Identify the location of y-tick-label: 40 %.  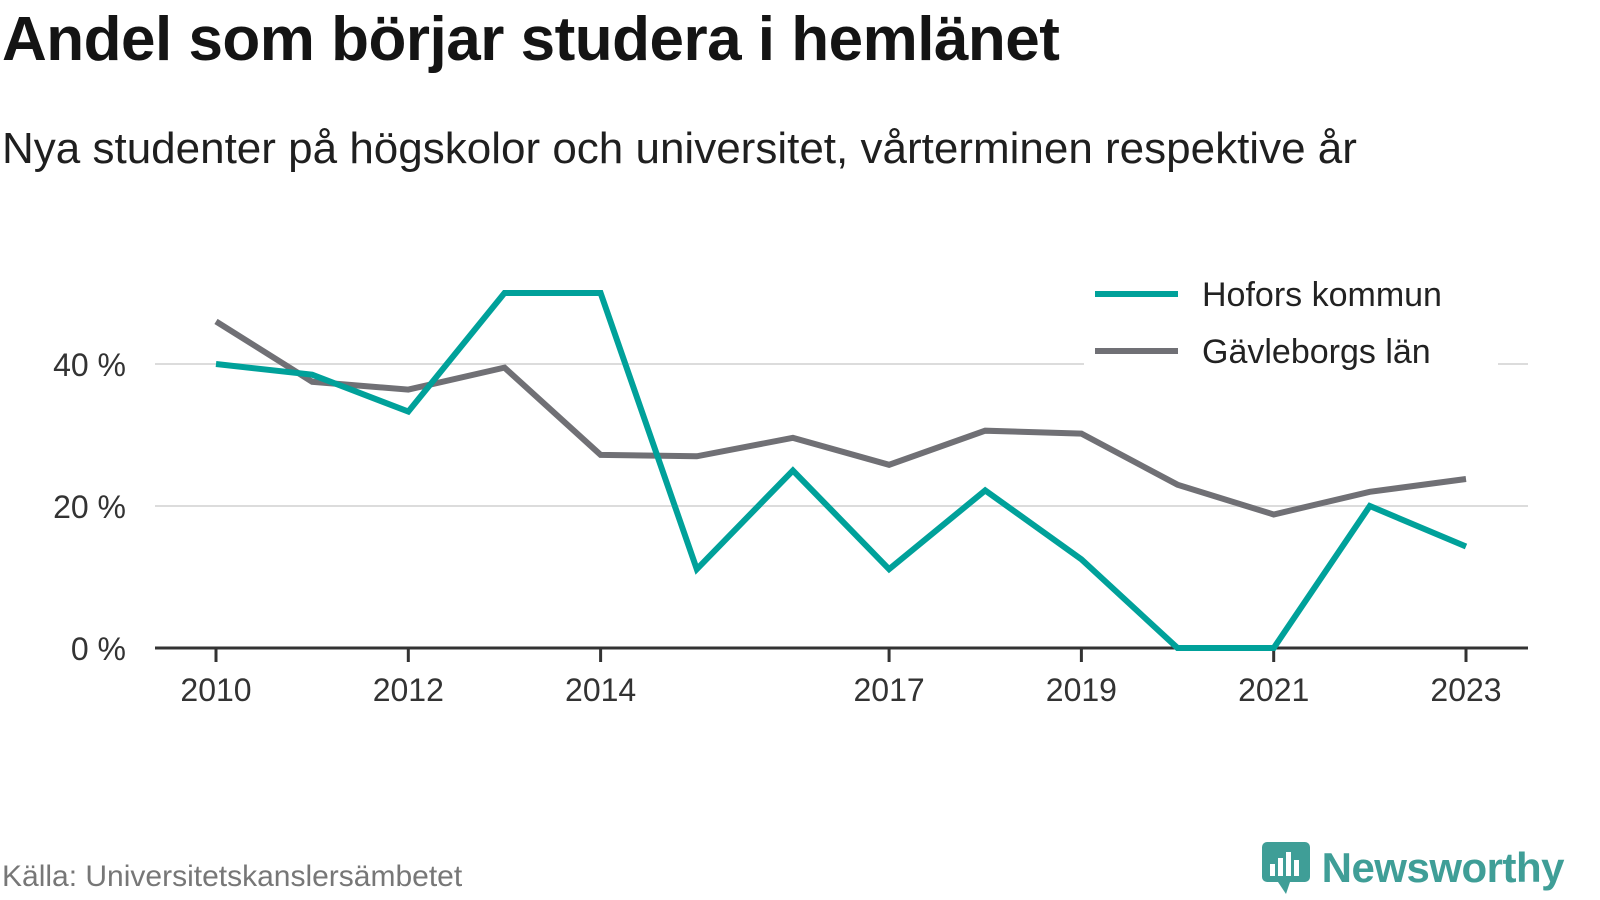
(89, 365).